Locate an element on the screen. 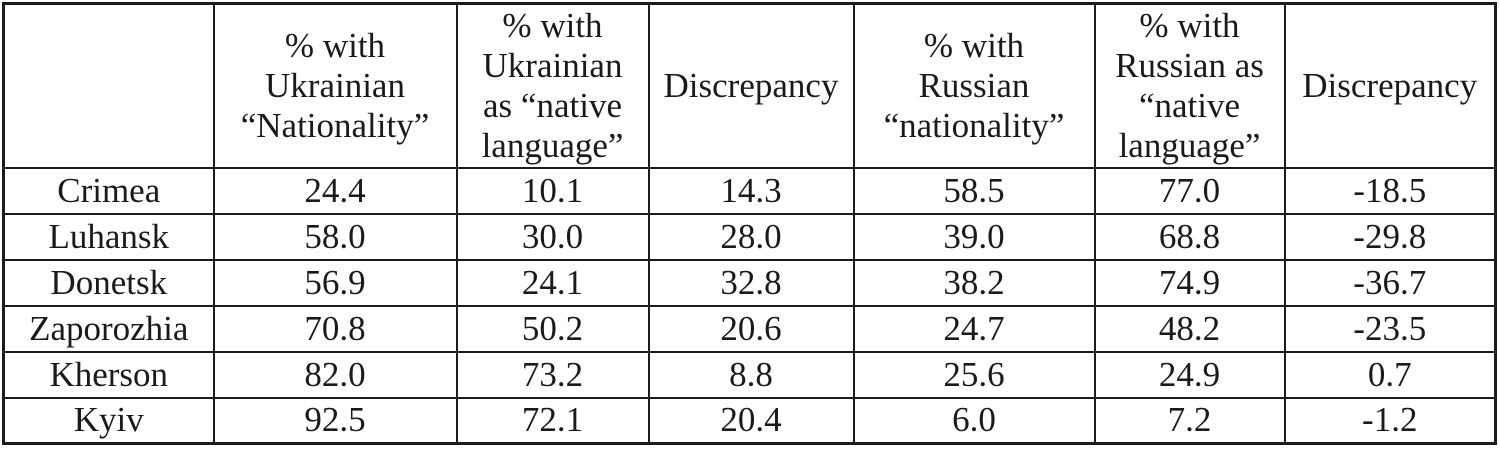 The image size is (1500, 450). value-cell: 20.6 is located at coordinates (751, 328).